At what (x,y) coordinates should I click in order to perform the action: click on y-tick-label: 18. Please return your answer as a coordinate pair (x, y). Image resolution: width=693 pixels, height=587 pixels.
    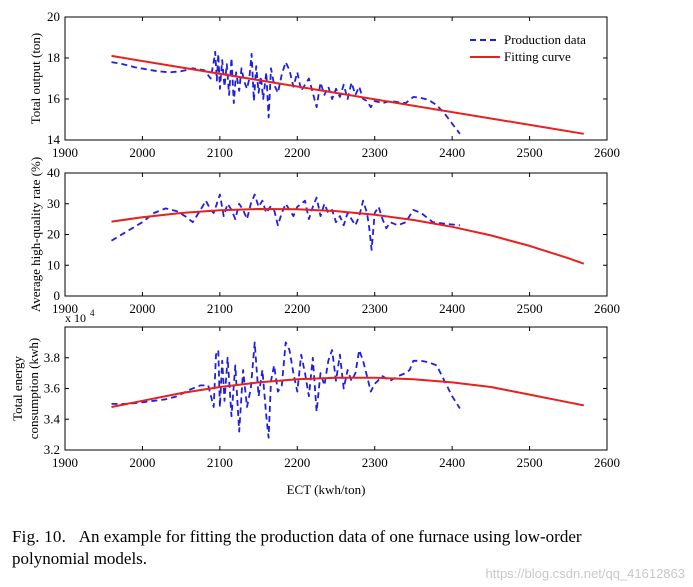
    Looking at the image, I should click on (53, 57).